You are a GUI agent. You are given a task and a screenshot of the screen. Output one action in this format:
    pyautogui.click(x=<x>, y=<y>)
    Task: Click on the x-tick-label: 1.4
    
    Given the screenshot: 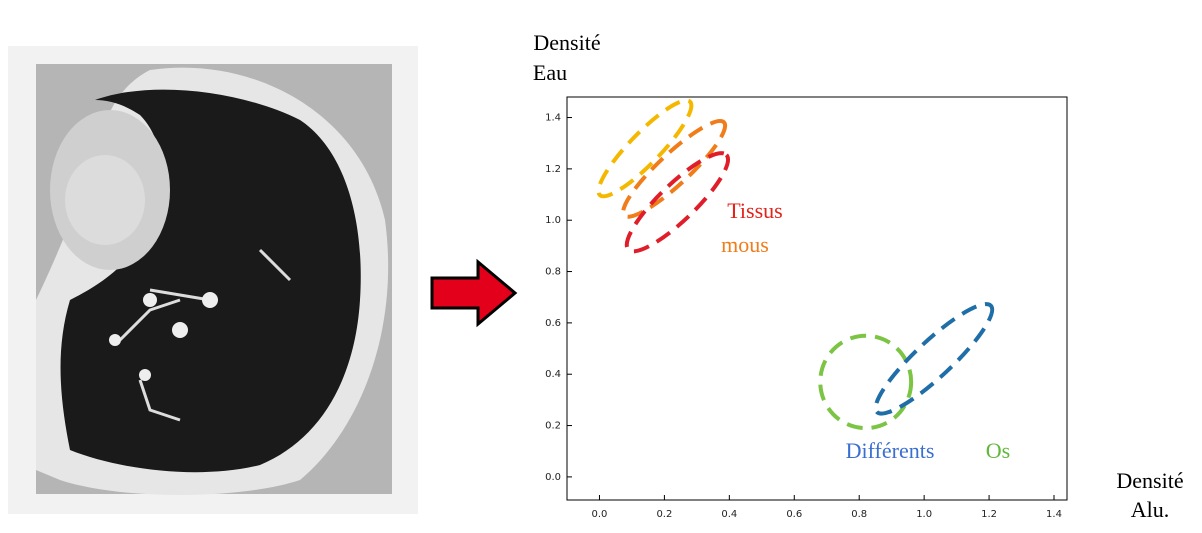 What is the action you would take?
    pyautogui.click(x=1054, y=514)
    